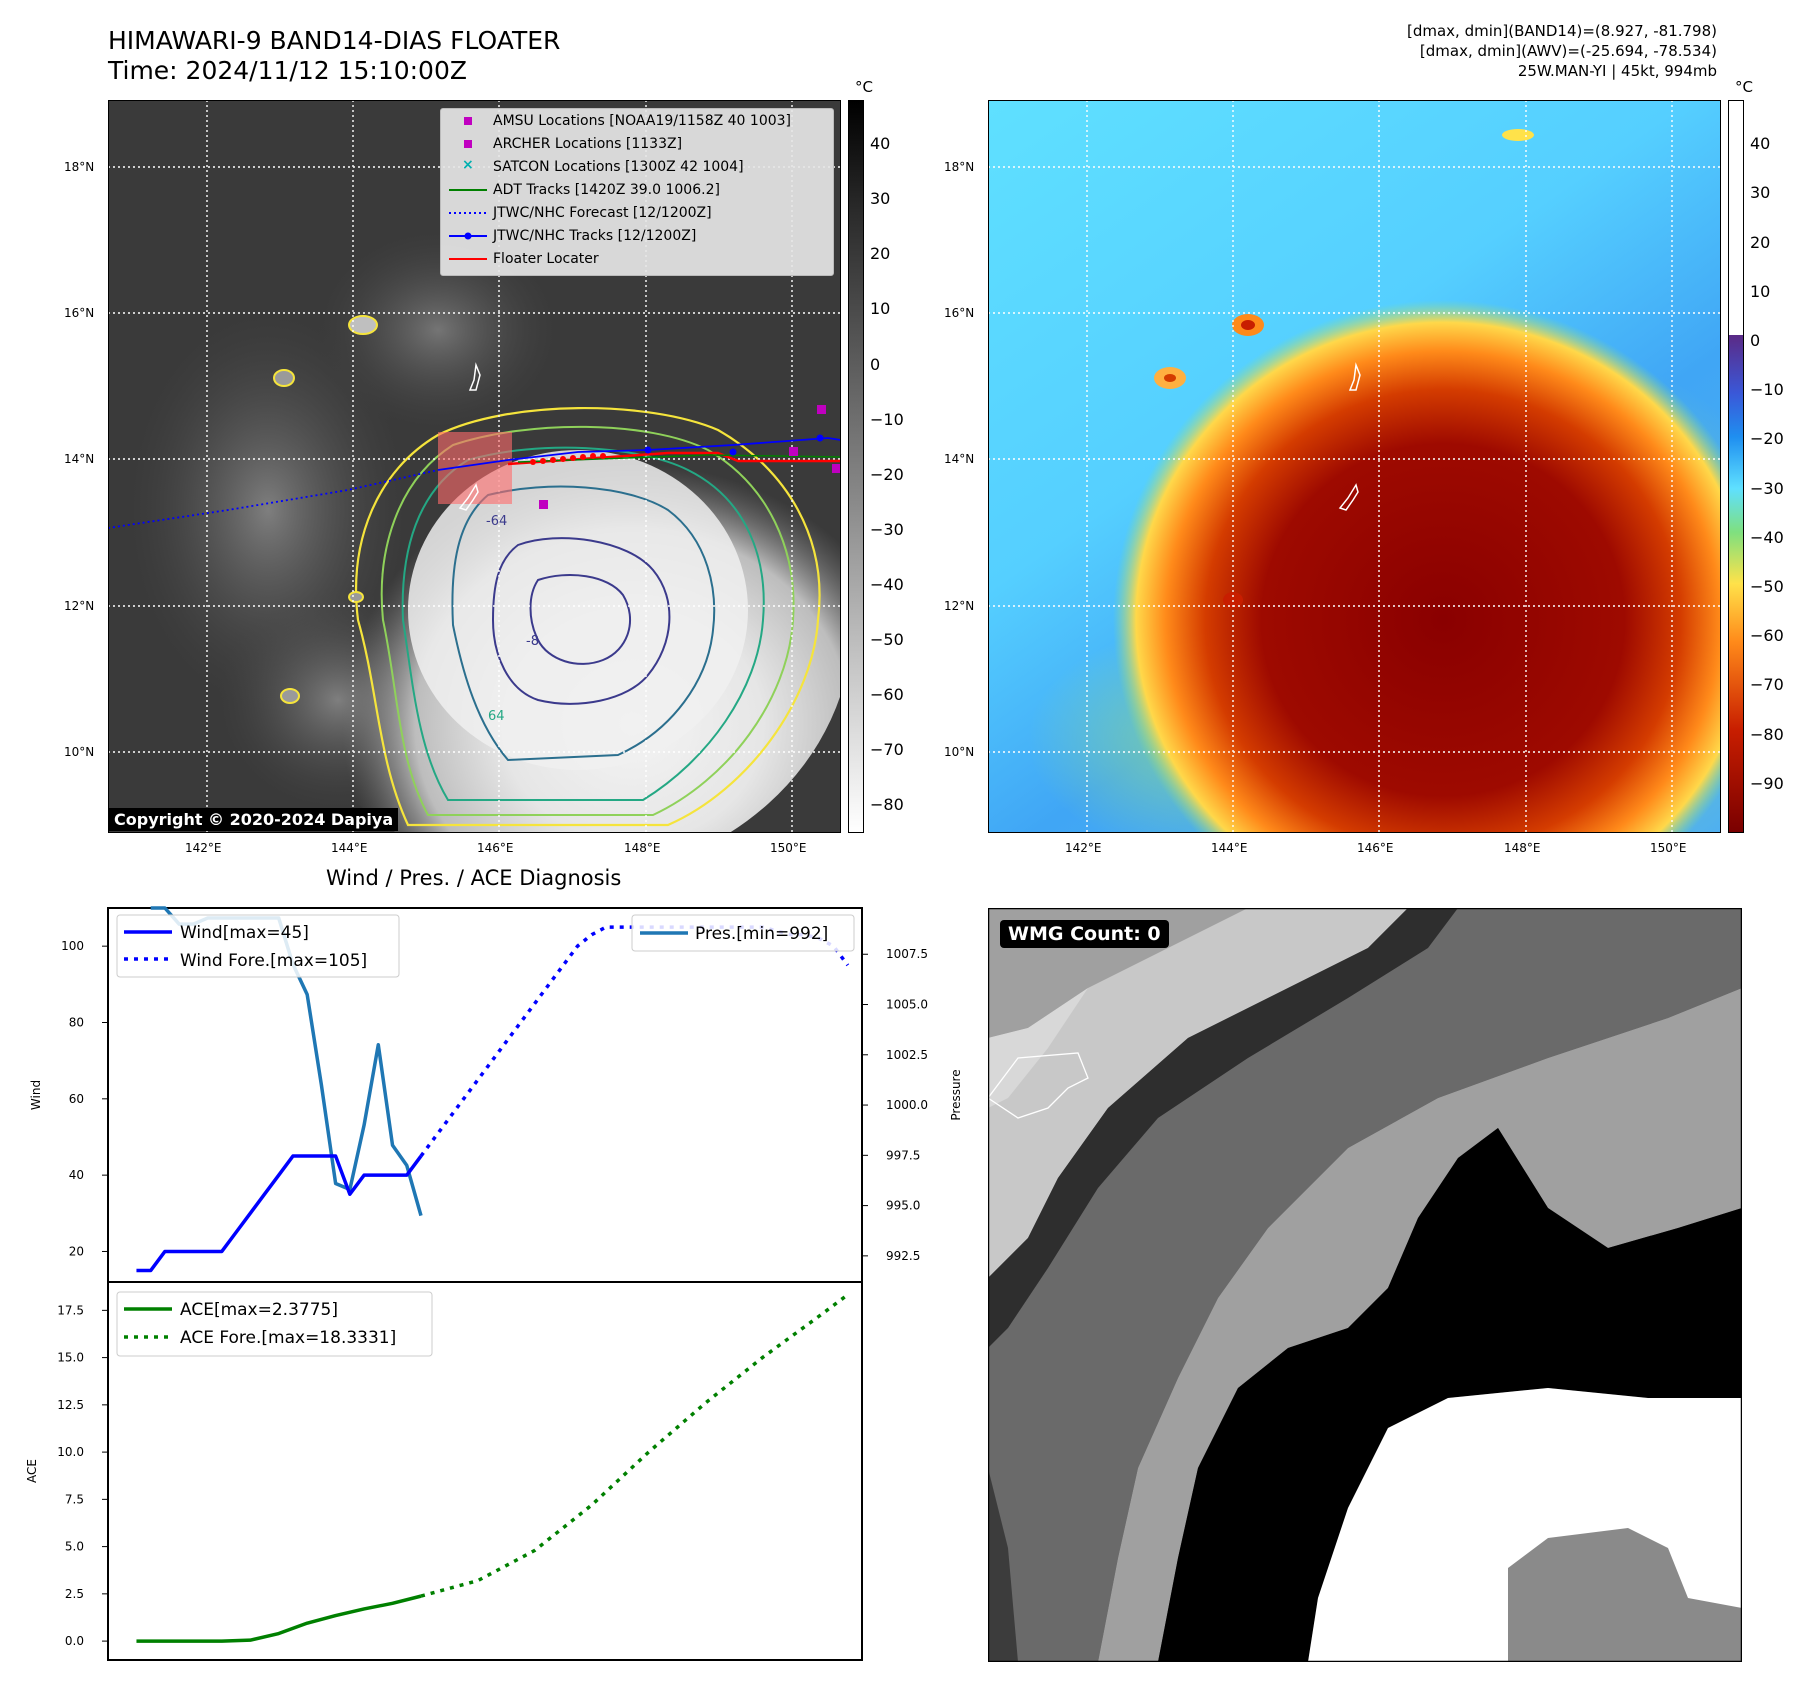 Image resolution: width=1801 pixels, height=1690 pixels. I want to click on ir-colorbar-tick: −50, so click(887, 640).